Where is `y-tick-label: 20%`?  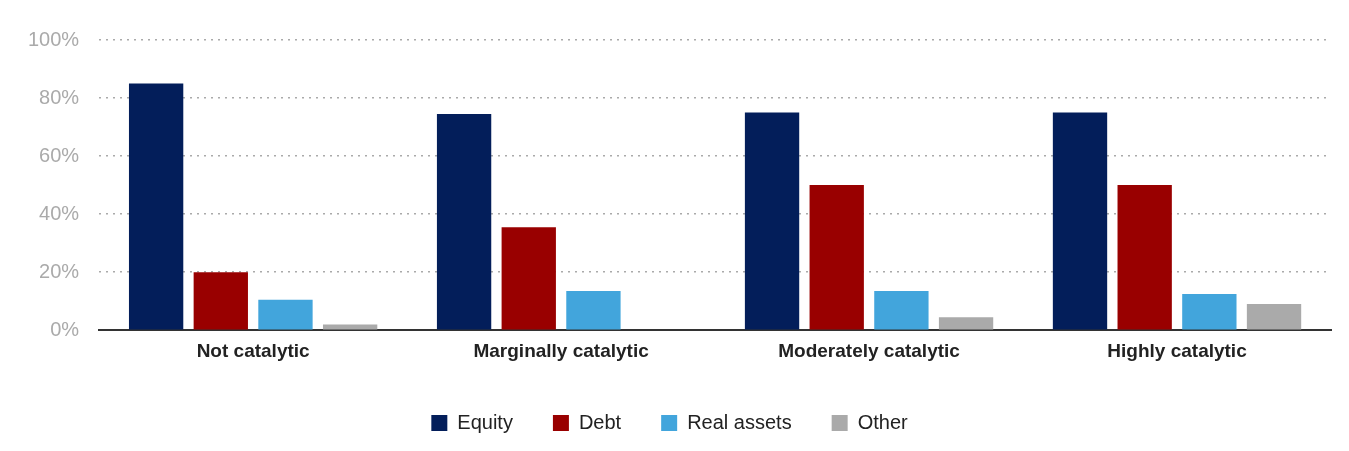
y-tick-label: 20% is located at coordinates (59, 270).